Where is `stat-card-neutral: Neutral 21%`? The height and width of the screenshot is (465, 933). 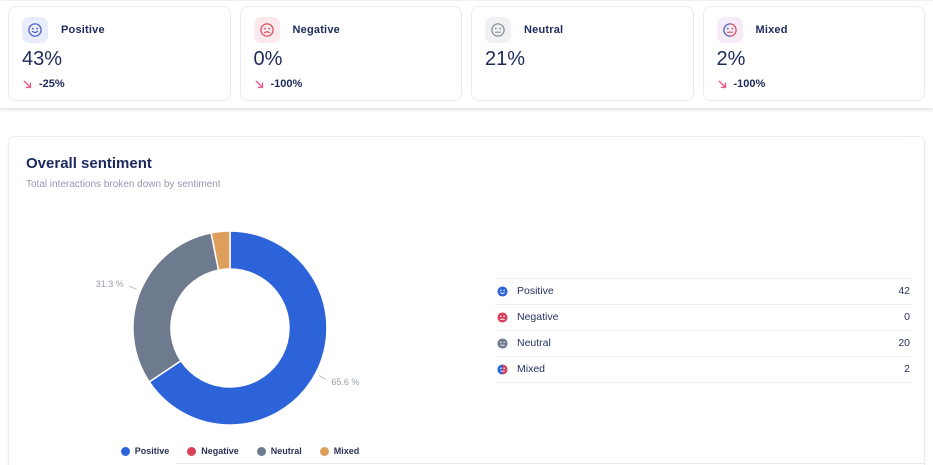 stat-card-neutral: Neutral 21% is located at coordinates (582, 53).